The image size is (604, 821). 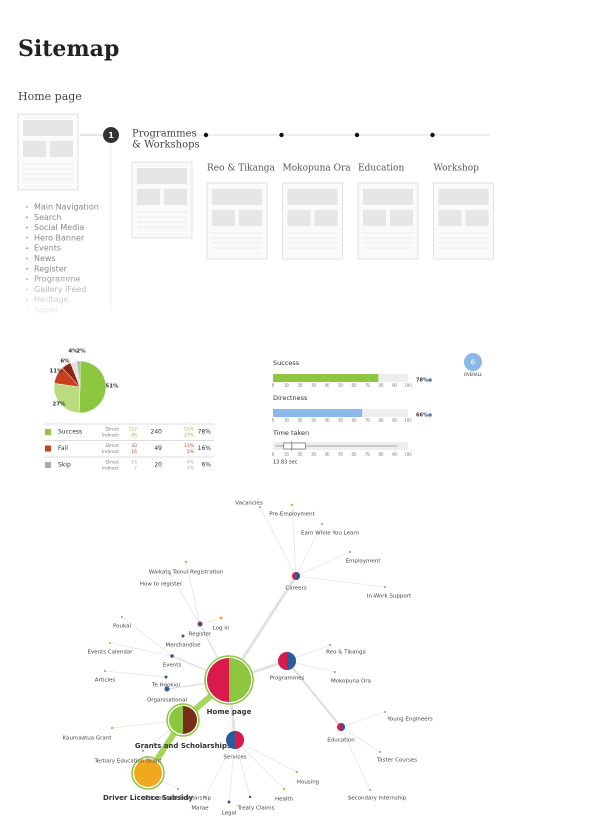 I want to click on node-label: Education, so click(x=341, y=741).